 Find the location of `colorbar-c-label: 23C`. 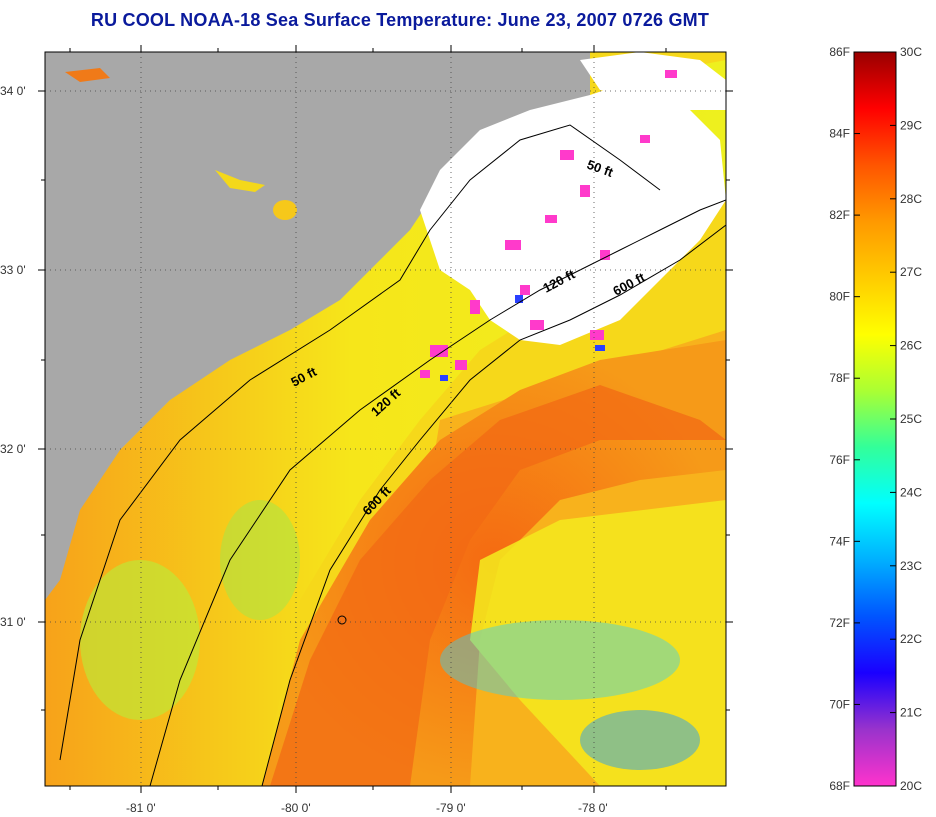

colorbar-c-label: 23C is located at coordinates (911, 566).